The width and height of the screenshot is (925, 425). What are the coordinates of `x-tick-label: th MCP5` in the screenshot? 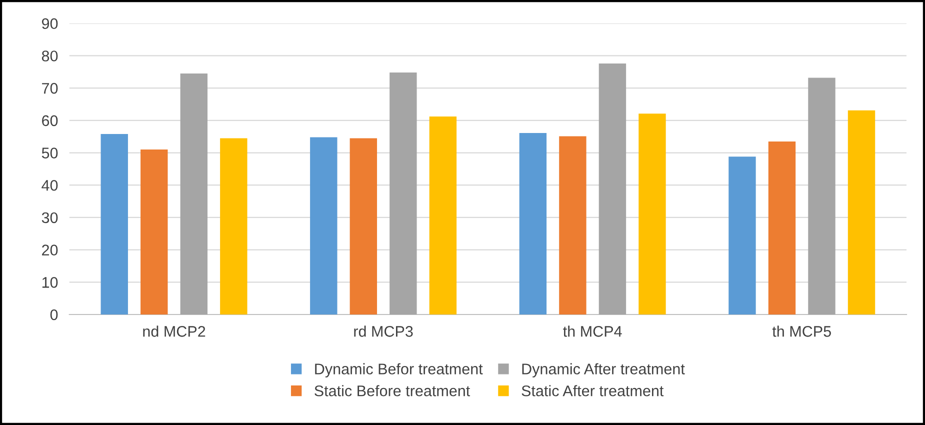 It's located at (801, 331).